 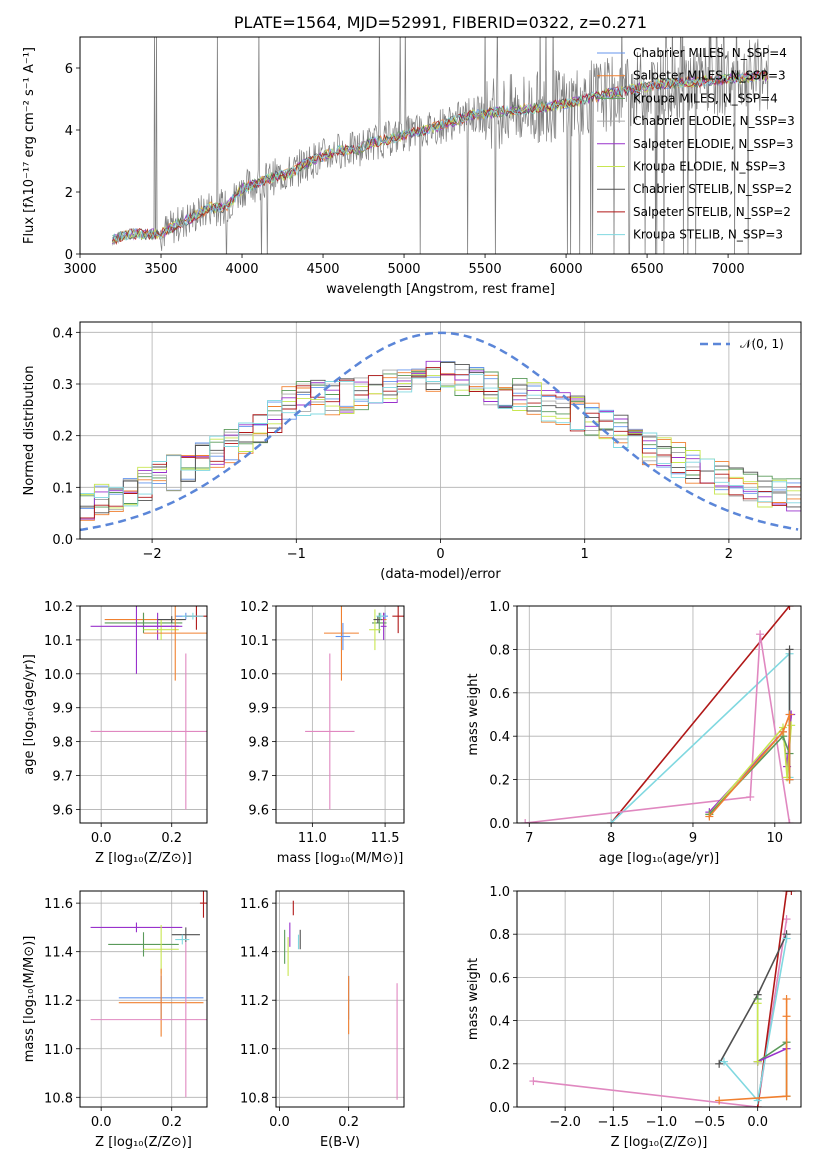 What do you see at coordinates (58, 641) in the screenshot?
I see `y-tick-label: 10.1` at bounding box center [58, 641].